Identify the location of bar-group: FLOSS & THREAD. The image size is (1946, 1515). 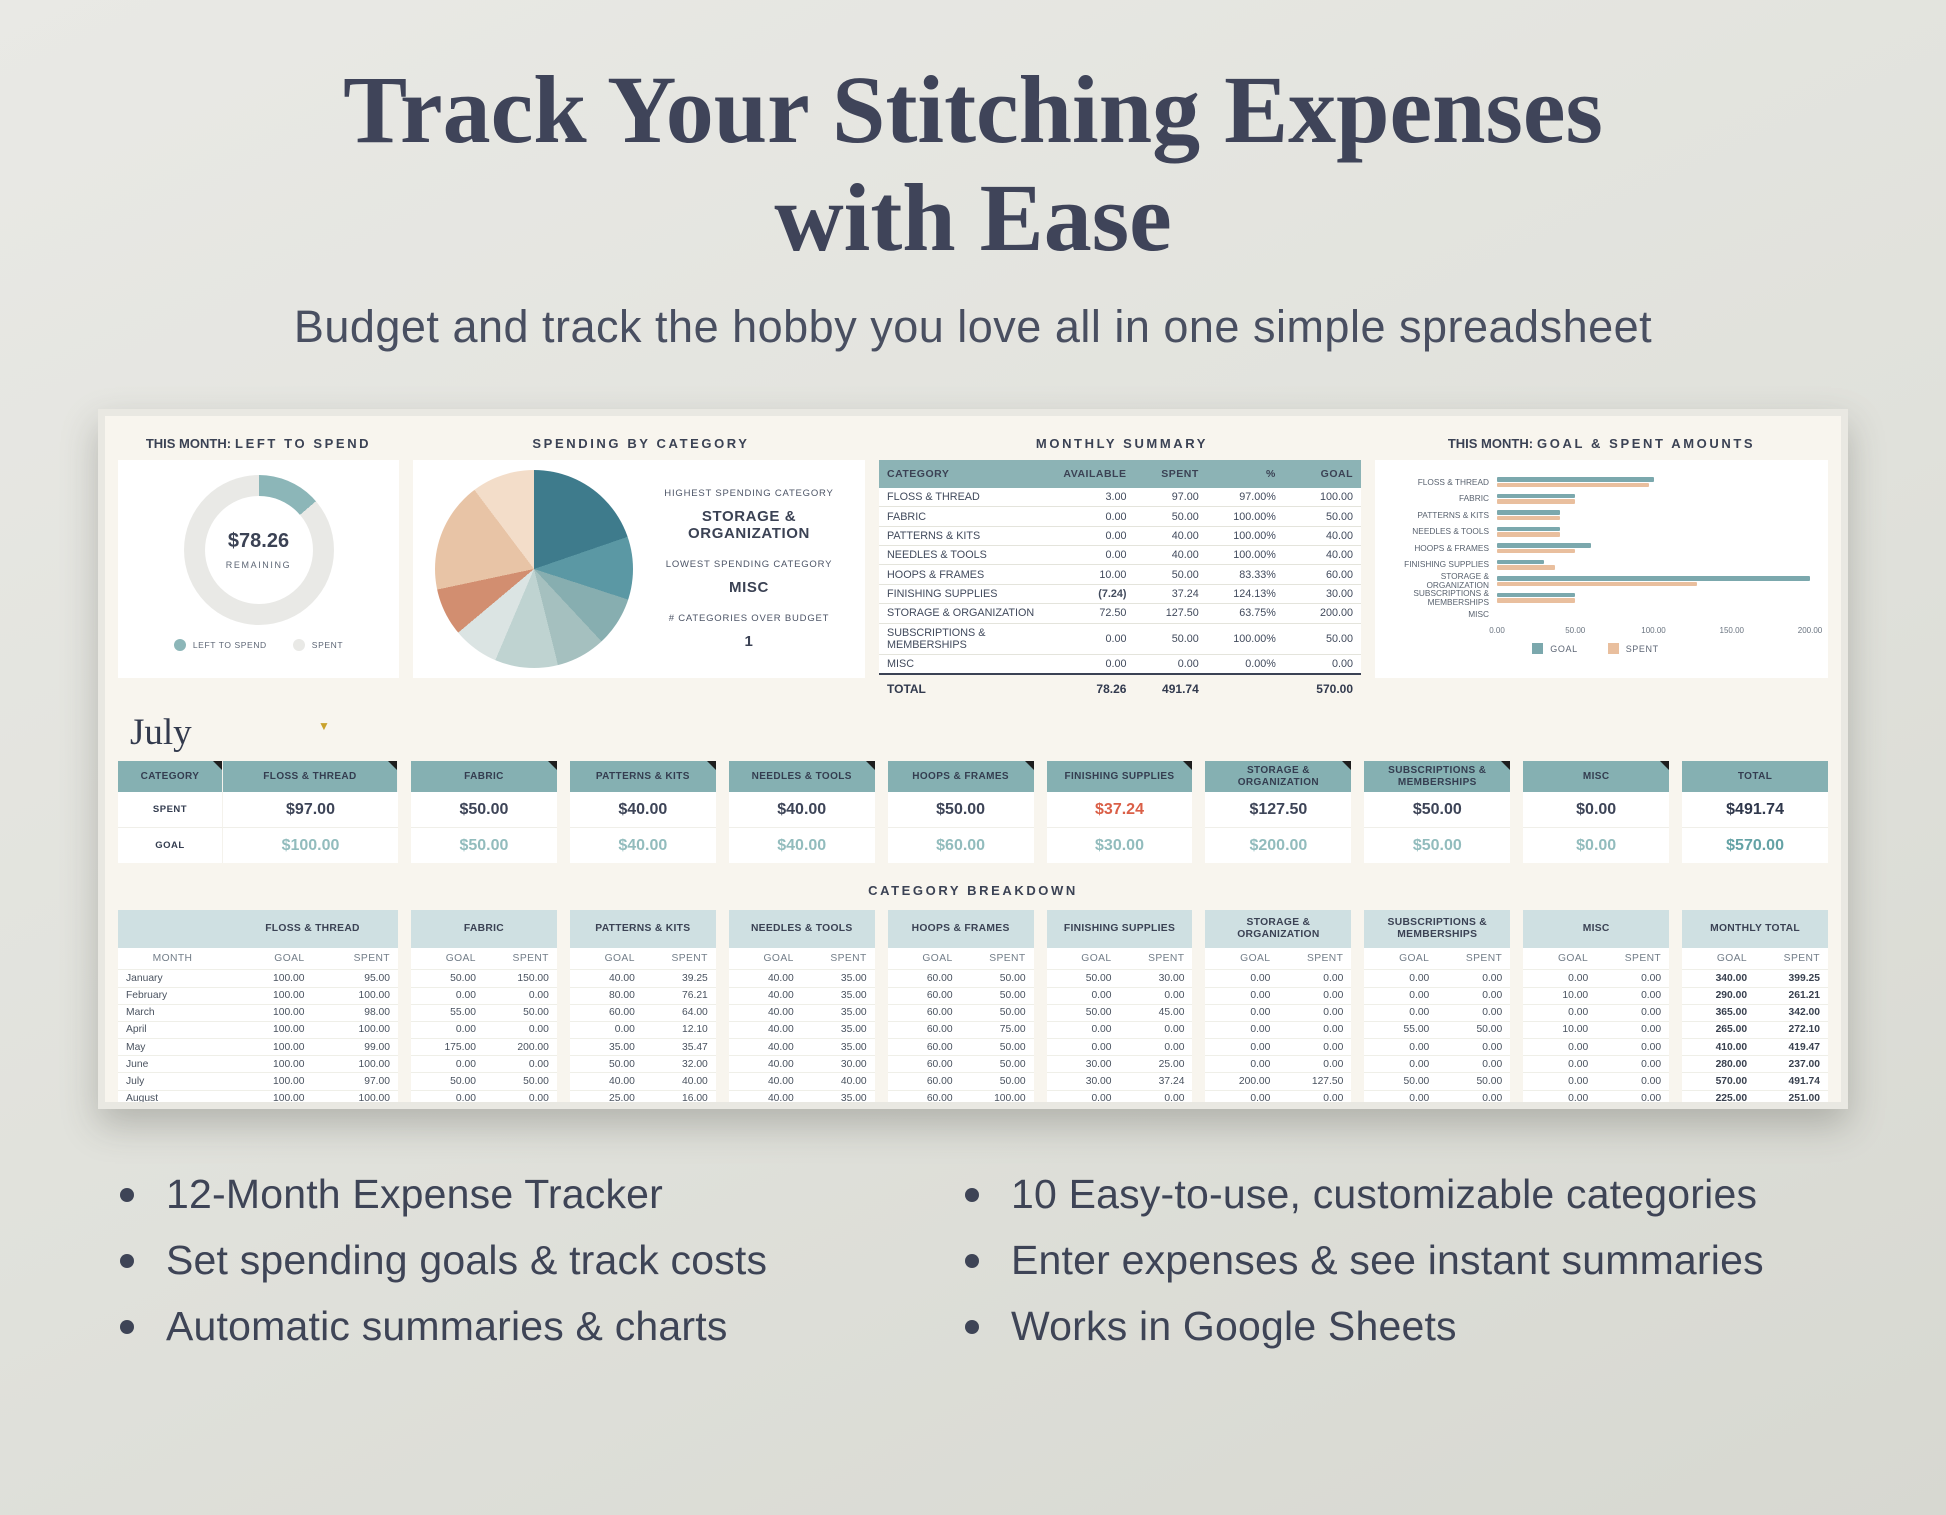
(1595, 482).